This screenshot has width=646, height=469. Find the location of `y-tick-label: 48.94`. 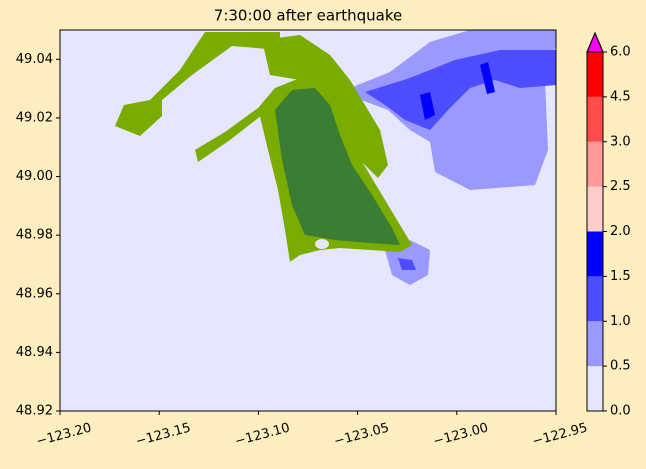

y-tick-label: 48.94 is located at coordinates (34, 352).